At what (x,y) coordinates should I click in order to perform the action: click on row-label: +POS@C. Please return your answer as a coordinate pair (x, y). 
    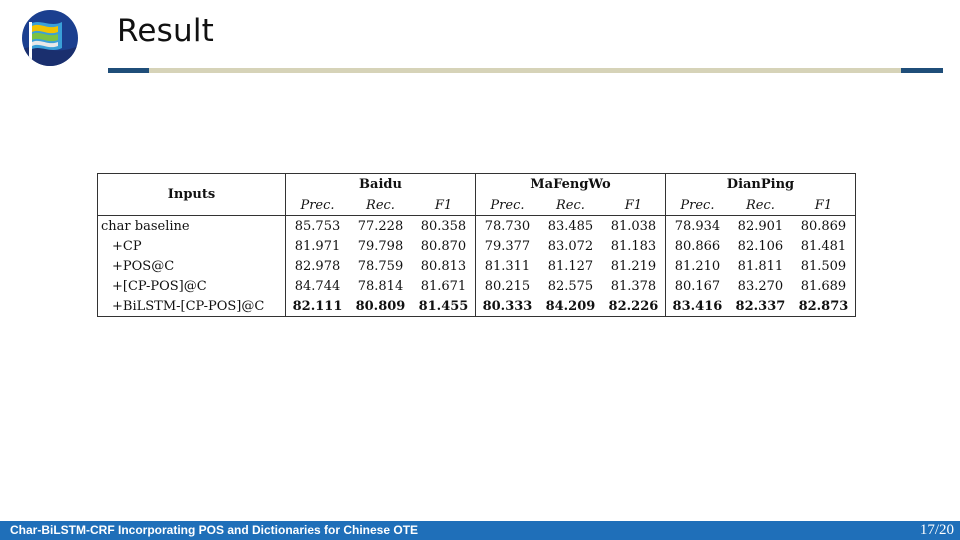
    Looking at the image, I should click on (191, 266).